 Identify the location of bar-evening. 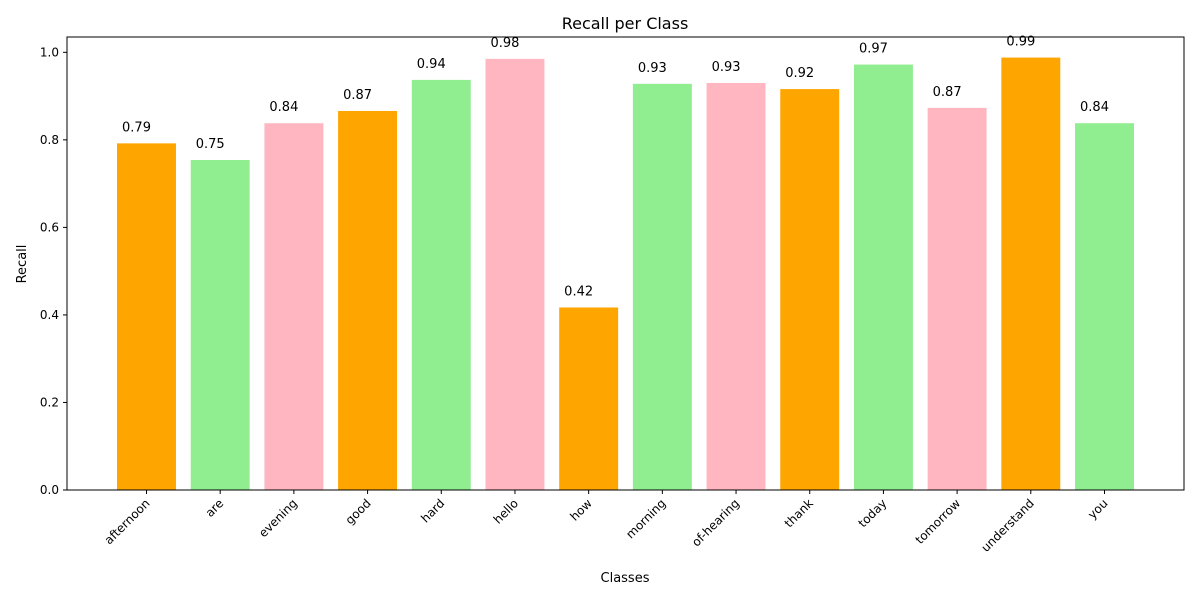
(294, 306).